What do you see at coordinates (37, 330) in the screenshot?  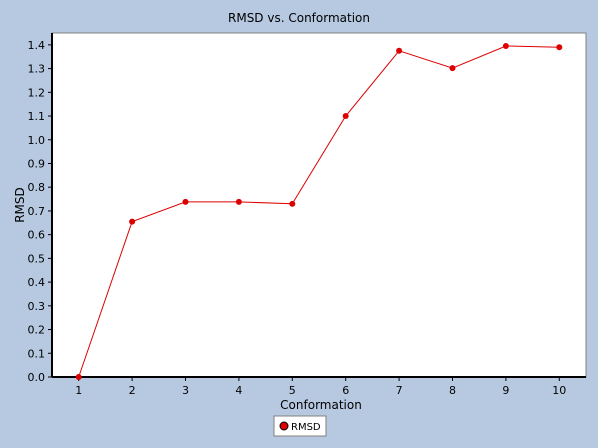 I see `y-tick-label: 0.2` at bounding box center [37, 330].